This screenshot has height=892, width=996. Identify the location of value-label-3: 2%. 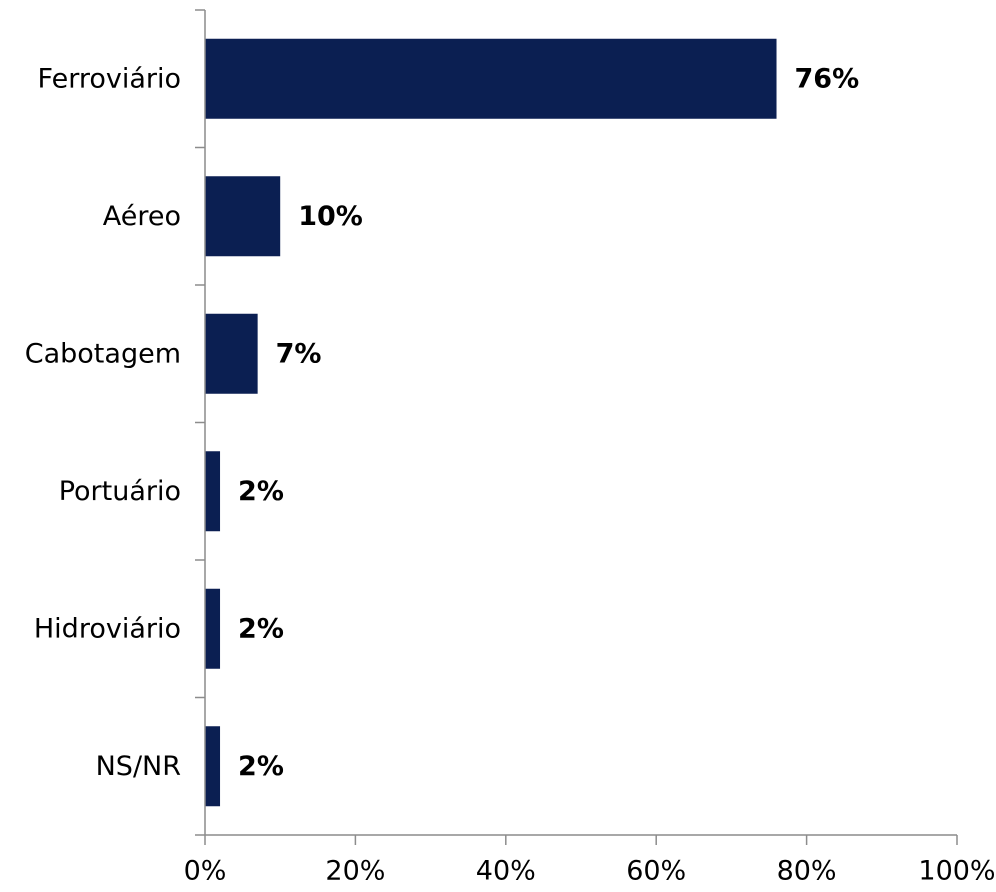
(261, 491).